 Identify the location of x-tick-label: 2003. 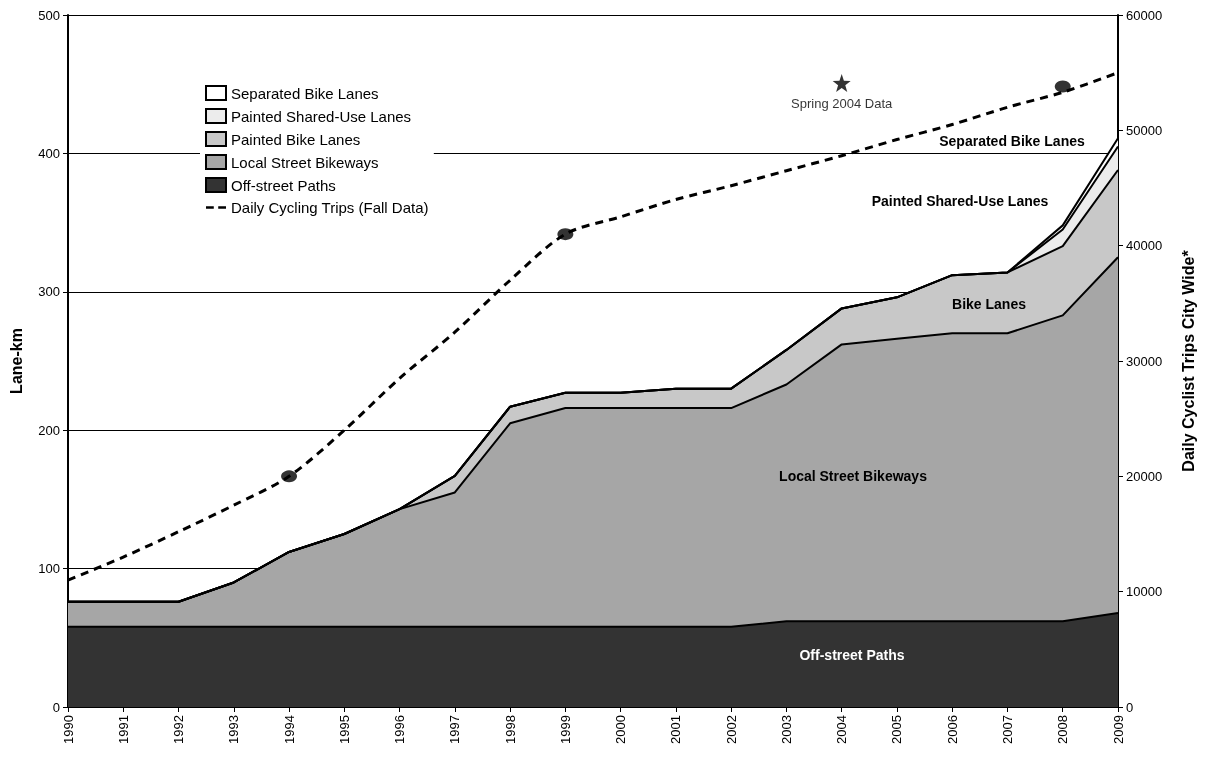
(786, 729).